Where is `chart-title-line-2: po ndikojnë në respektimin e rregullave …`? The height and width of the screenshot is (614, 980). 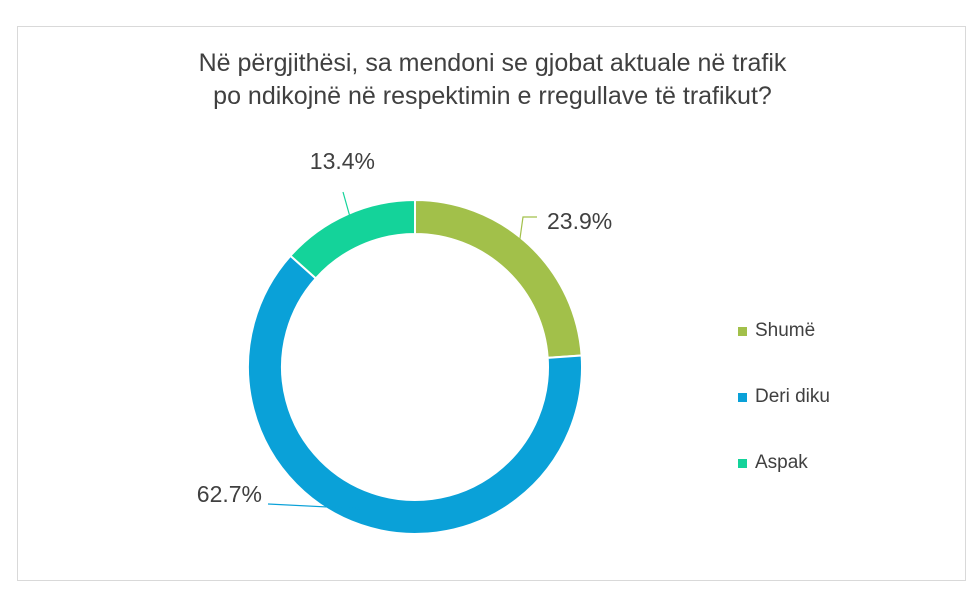
chart-title-line-2: po ndikojnë në respektimin e rregullave … is located at coordinates (492, 96).